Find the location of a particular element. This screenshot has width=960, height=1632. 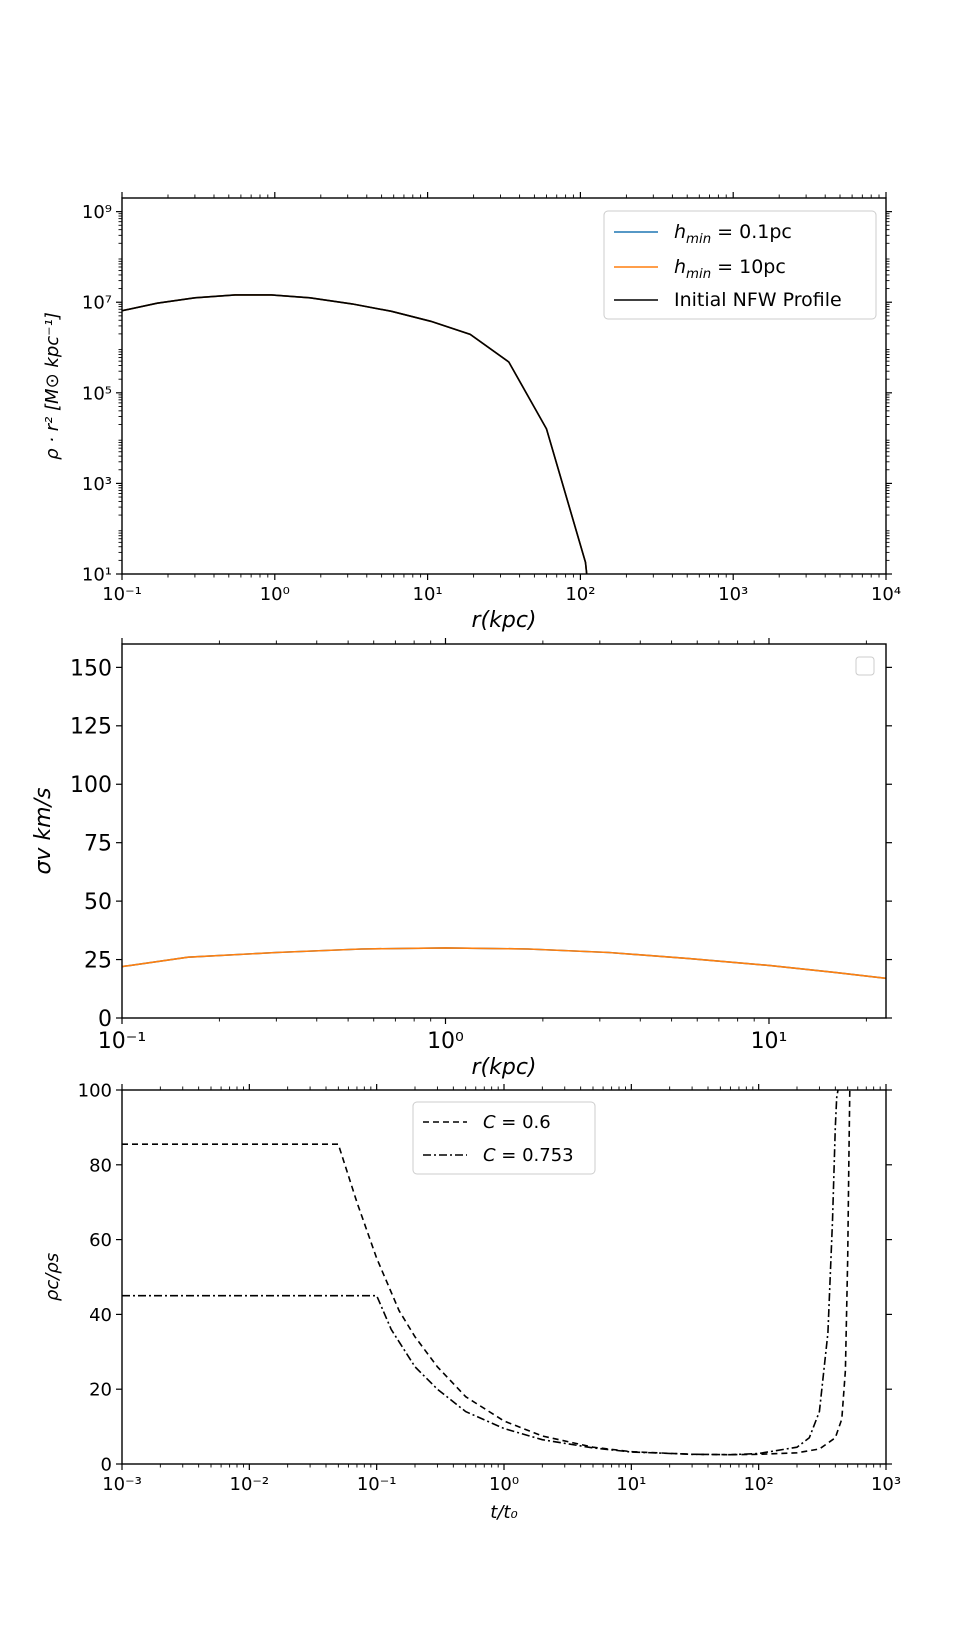

y-tick-label: 75 is located at coordinates (98, 844).